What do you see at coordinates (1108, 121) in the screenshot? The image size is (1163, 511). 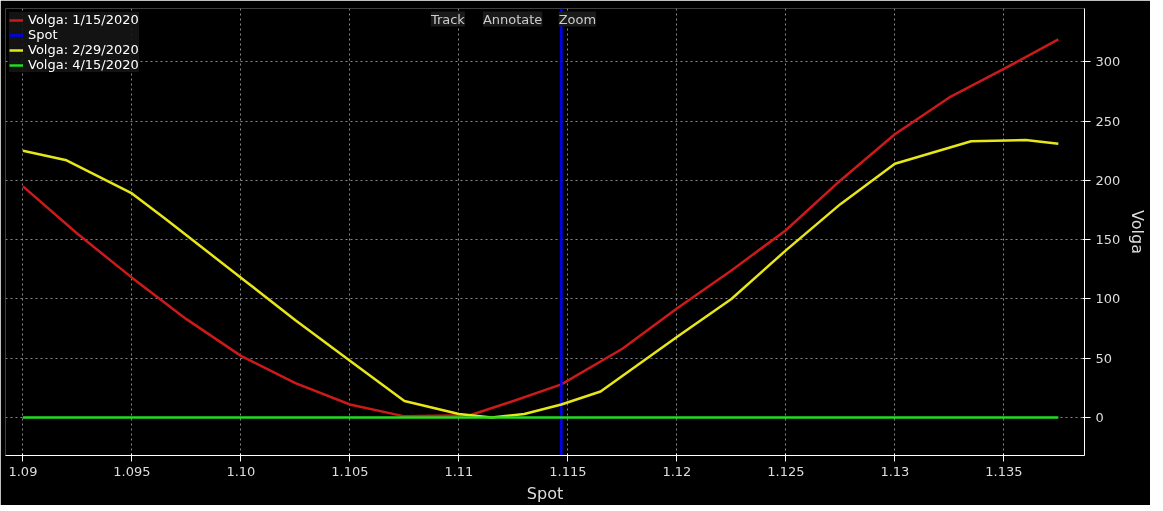 I see `y-tick-label: 250` at bounding box center [1108, 121].